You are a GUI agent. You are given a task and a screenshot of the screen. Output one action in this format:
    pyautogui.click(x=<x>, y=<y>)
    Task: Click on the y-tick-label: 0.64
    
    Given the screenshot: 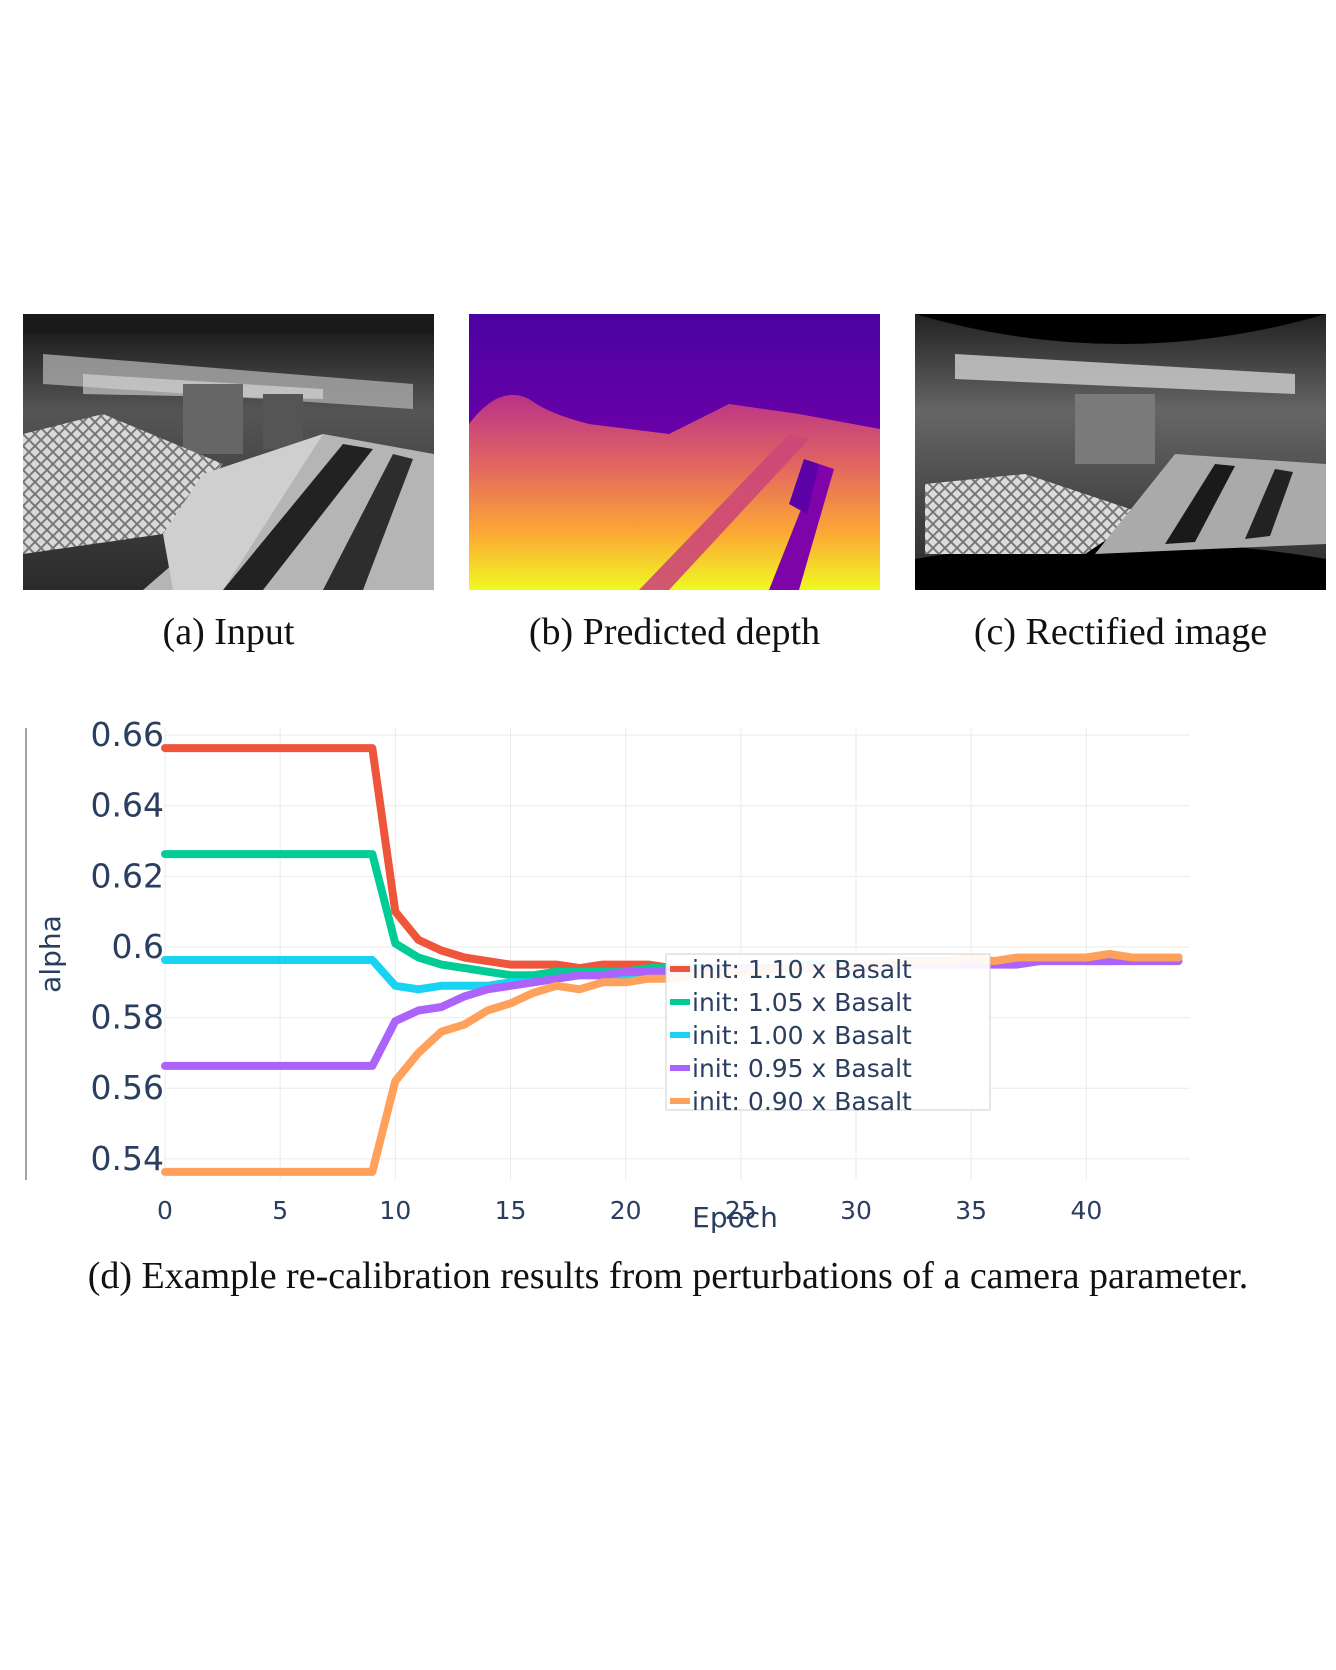 What is the action you would take?
    pyautogui.click(x=127, y=805)
    